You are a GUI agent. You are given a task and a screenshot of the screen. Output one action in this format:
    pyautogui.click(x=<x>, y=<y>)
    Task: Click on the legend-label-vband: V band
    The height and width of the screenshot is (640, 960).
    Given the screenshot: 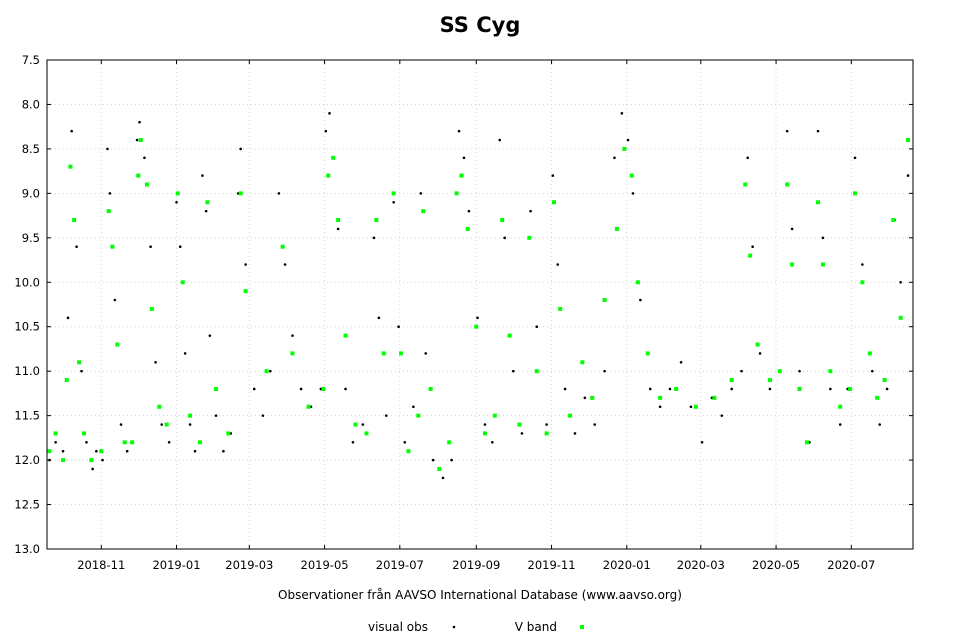 What is the action you would take?
    pyautogui.click(x=536, y=627)
    